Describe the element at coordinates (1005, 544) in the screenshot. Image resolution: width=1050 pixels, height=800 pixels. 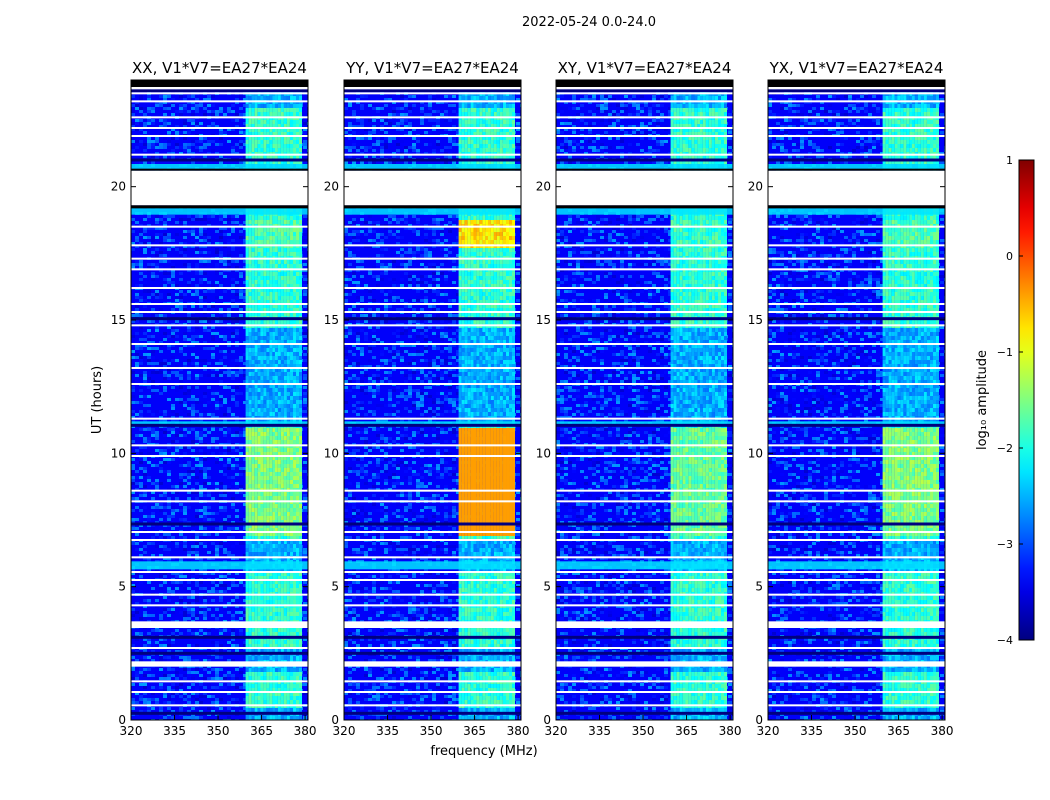
I see `colorbar-tick-label: −3` at that location.